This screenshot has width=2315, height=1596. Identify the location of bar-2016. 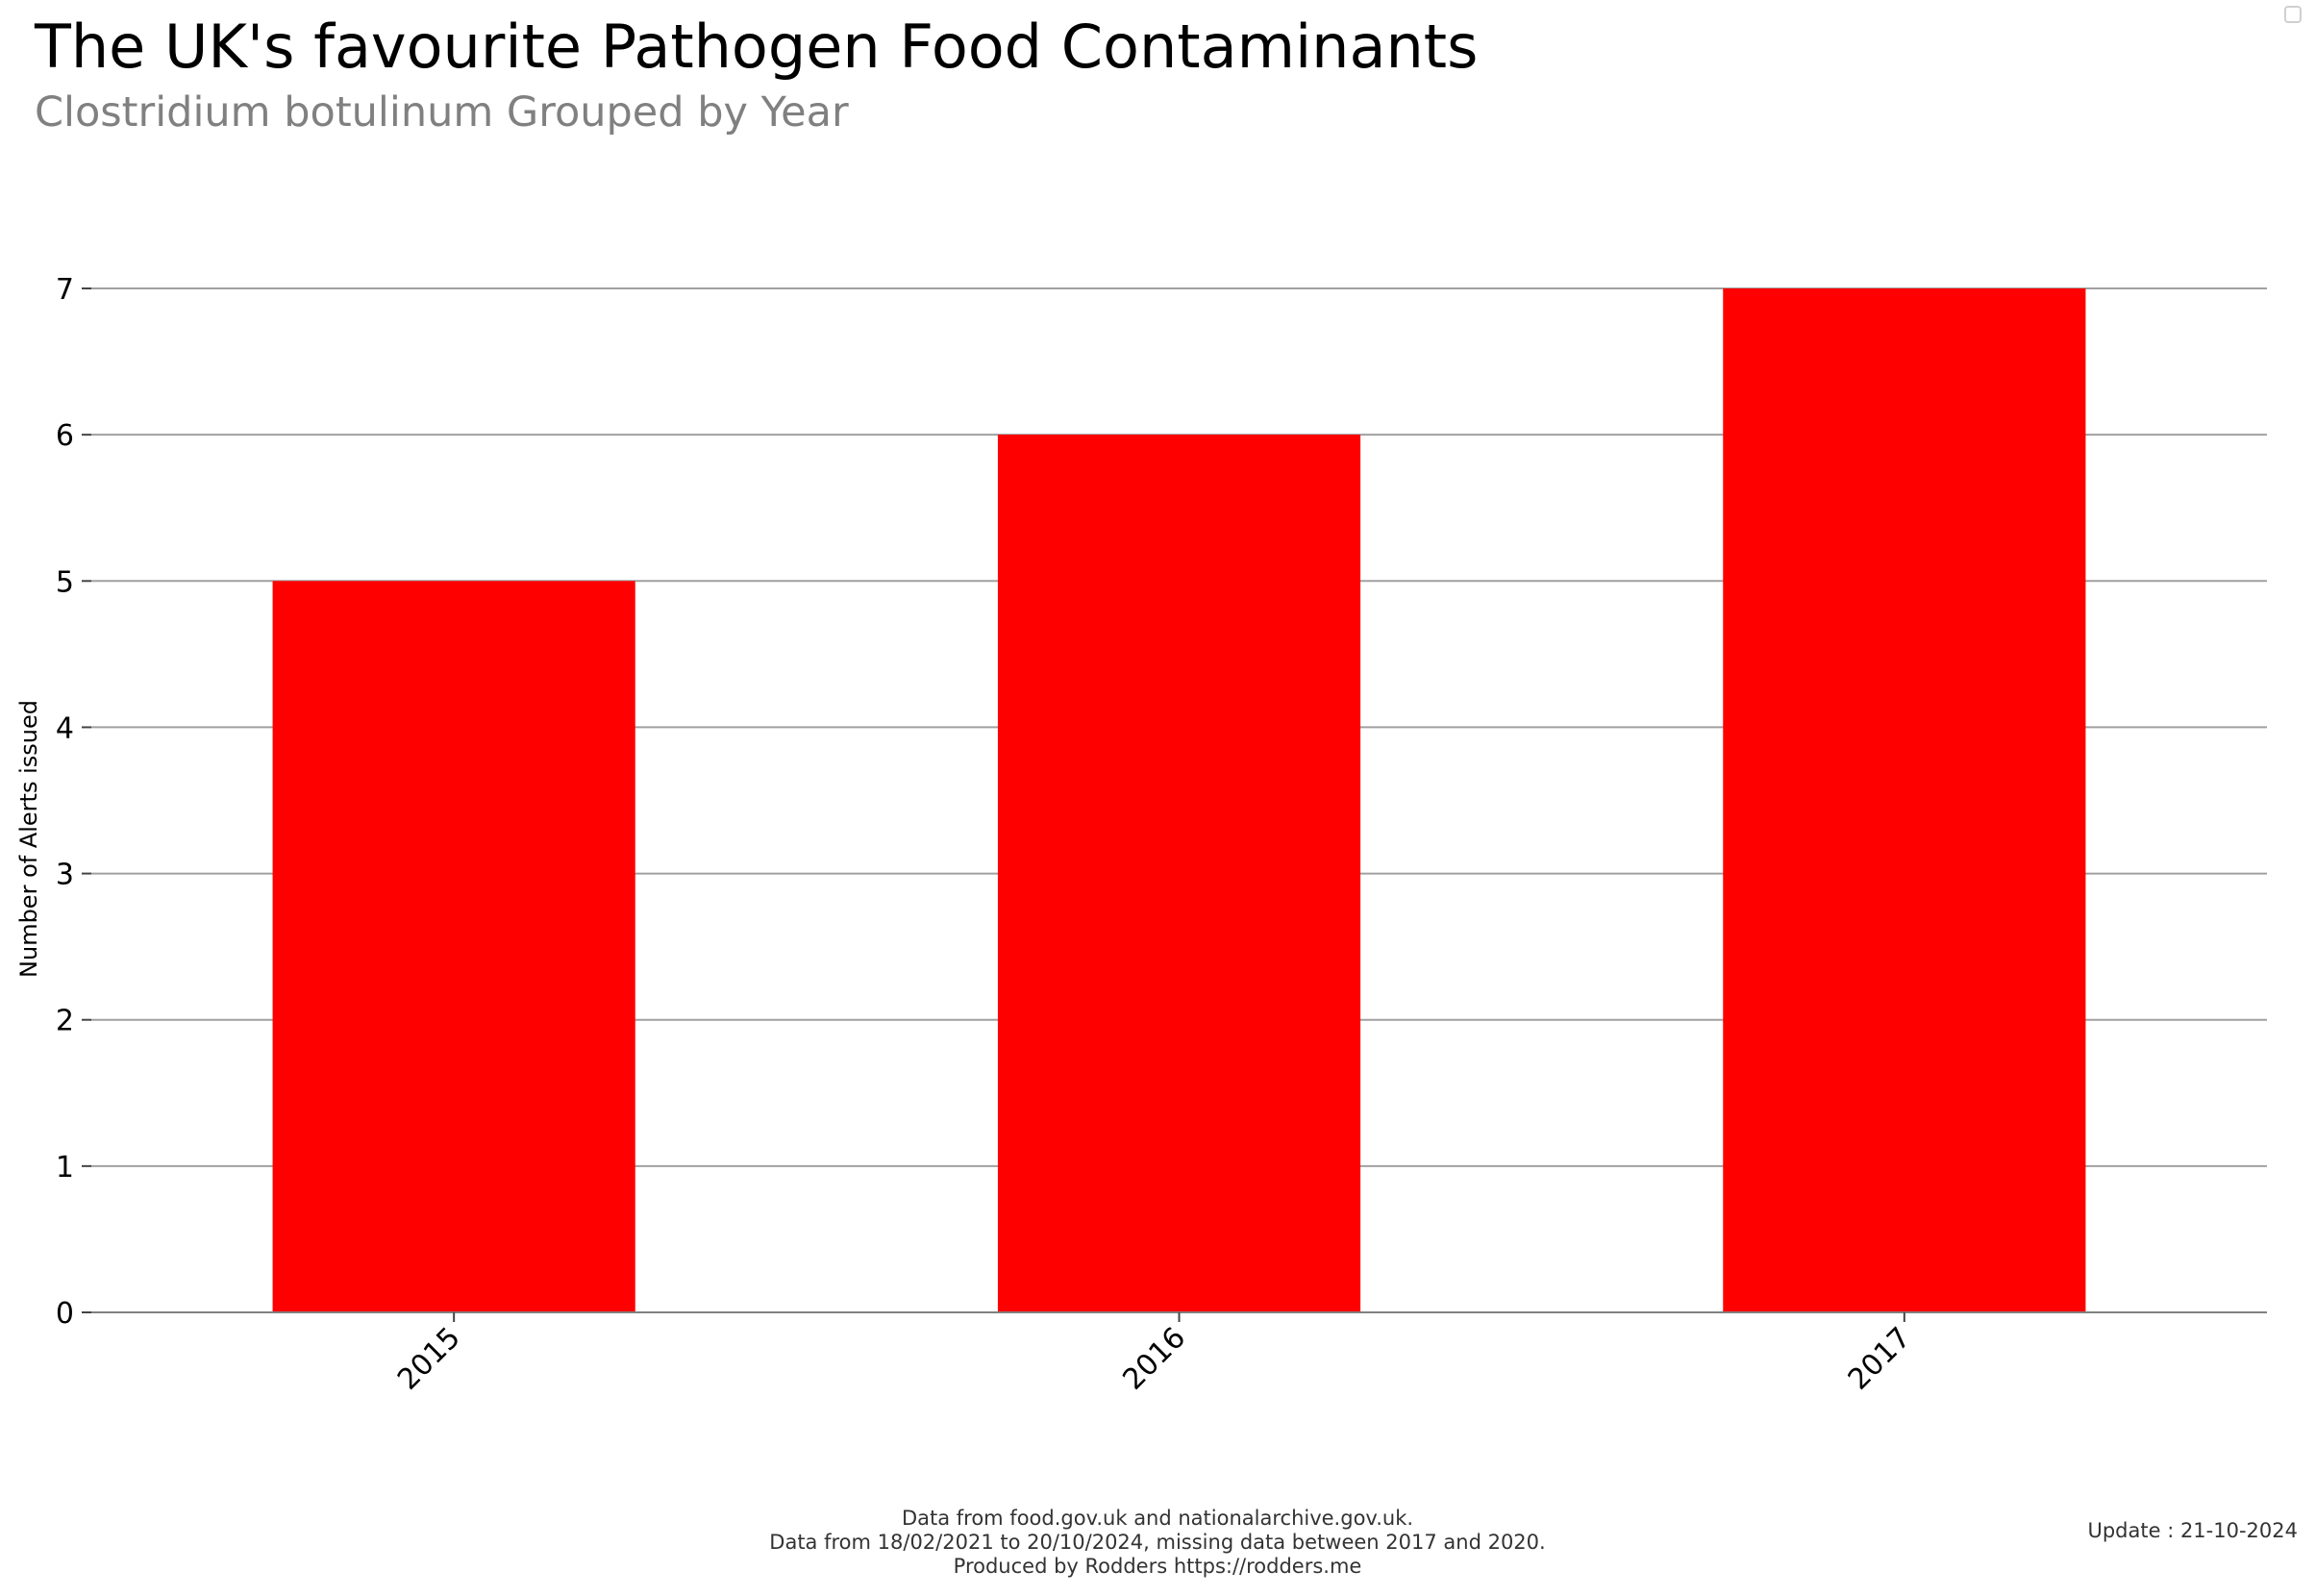
(1179, 874).